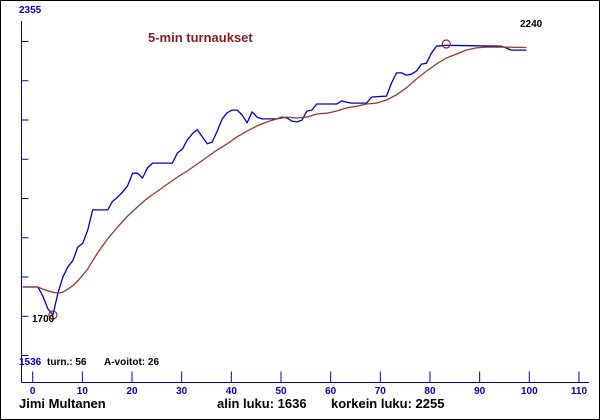 This screenshot has height=420, width=600. Describe the element at coordinates (531, 24) in the screenshot. I see `final-rating-label: 2240` at that location.